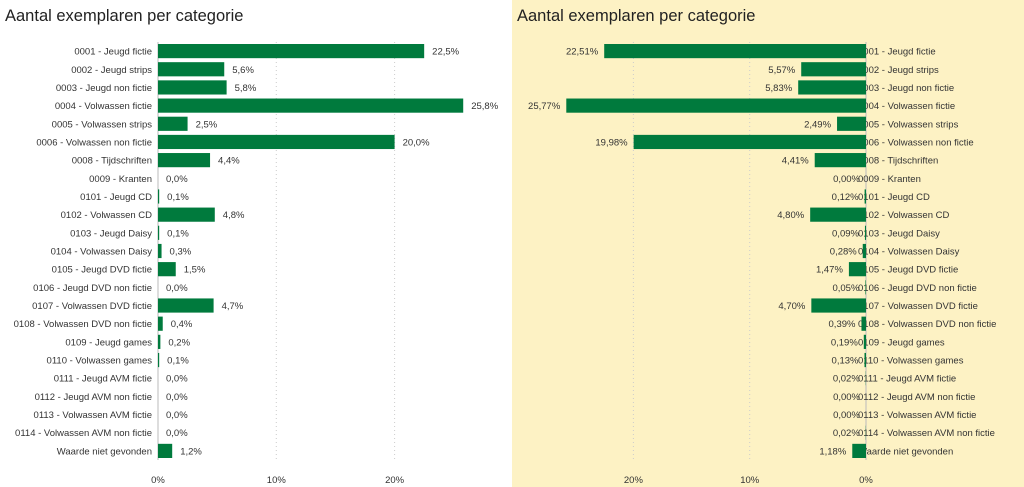 The width and height of the screenshot is (1024, 487). Describe the element at coordinates (246, 88) in the screenshot. I see `data-label: 5,8%` at that location.